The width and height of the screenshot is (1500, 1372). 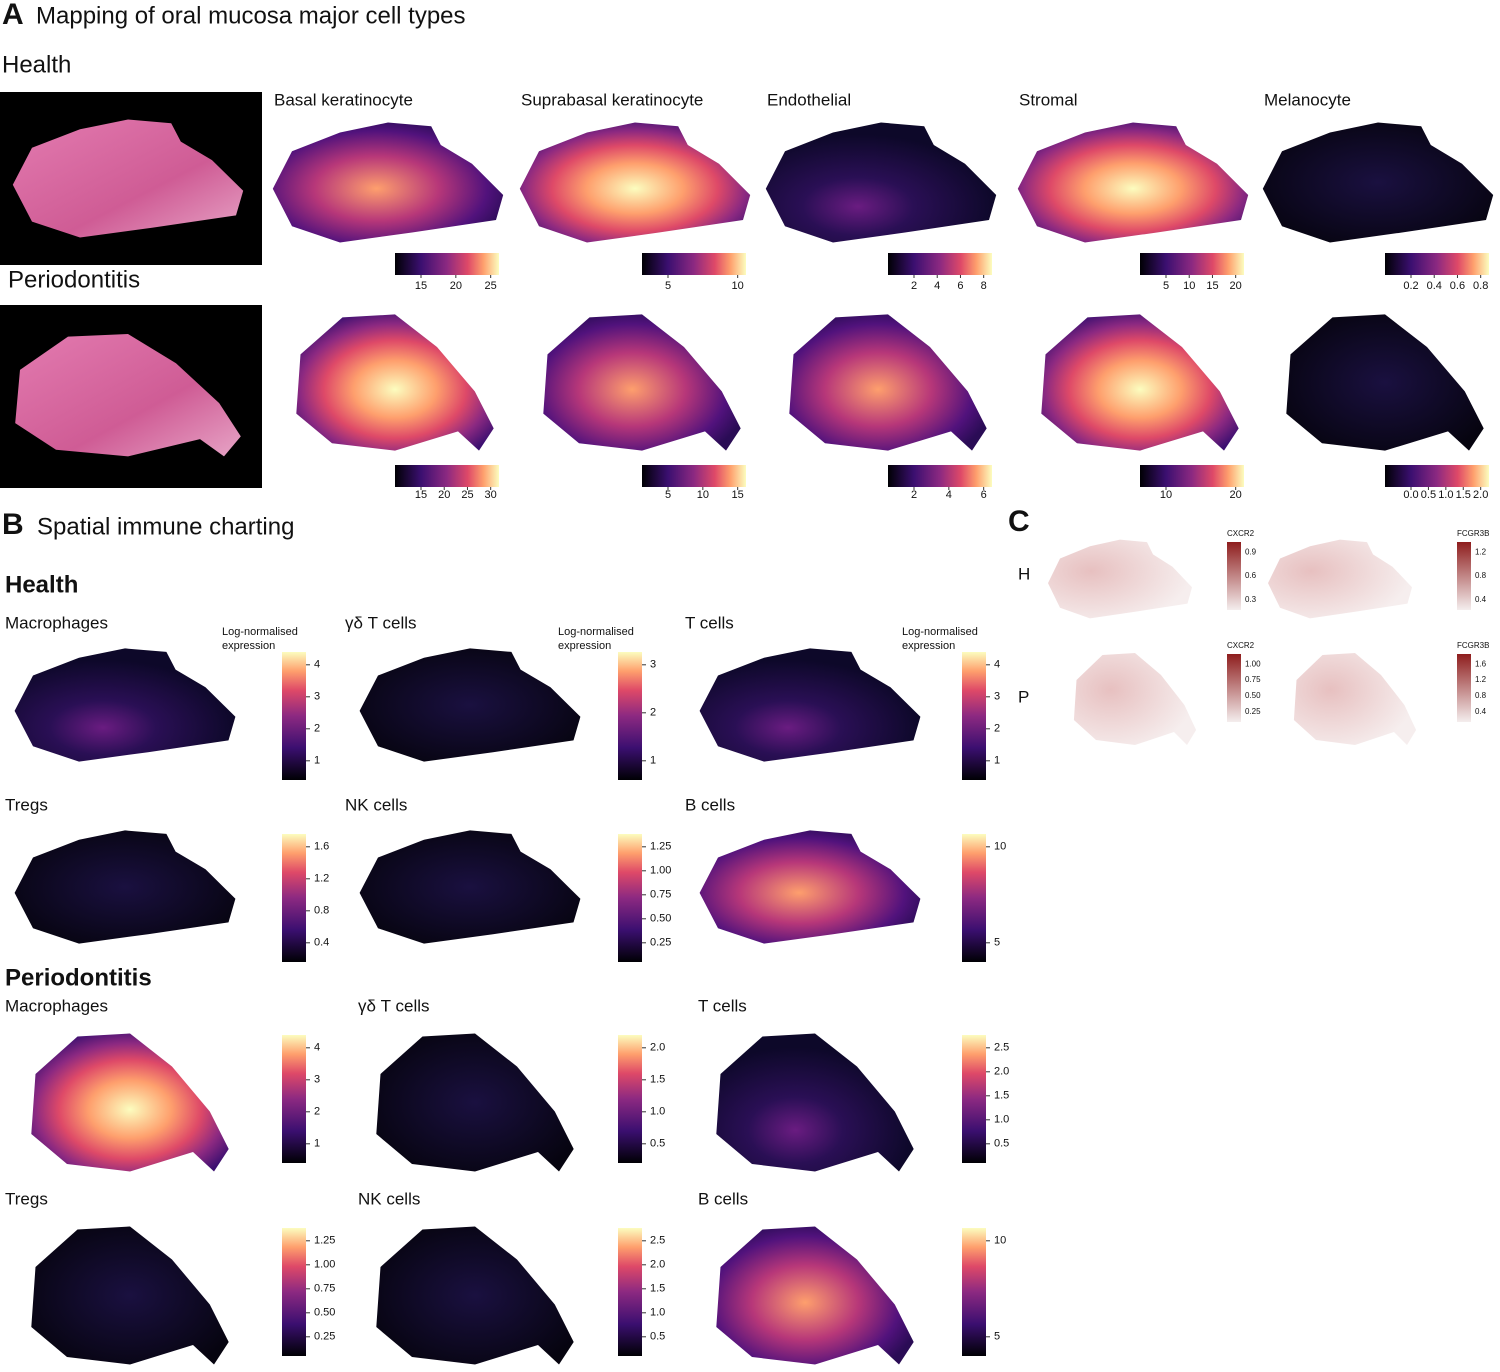 What do you see at coordinates (376, 804) in the screenshot?
I see `map-label: NK cells` at bounding box center [376, 804].